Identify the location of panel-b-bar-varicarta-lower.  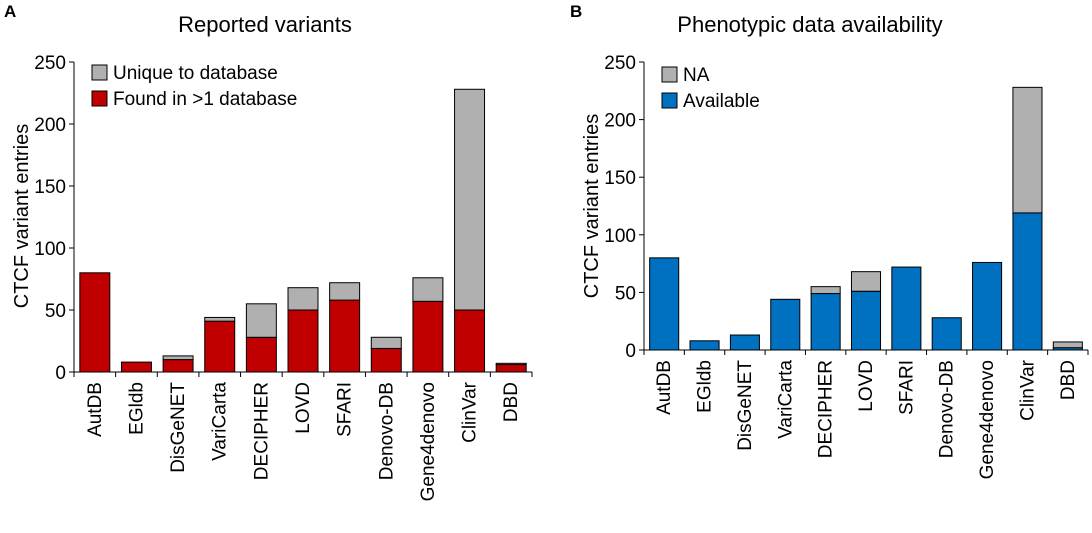
(785, 324).